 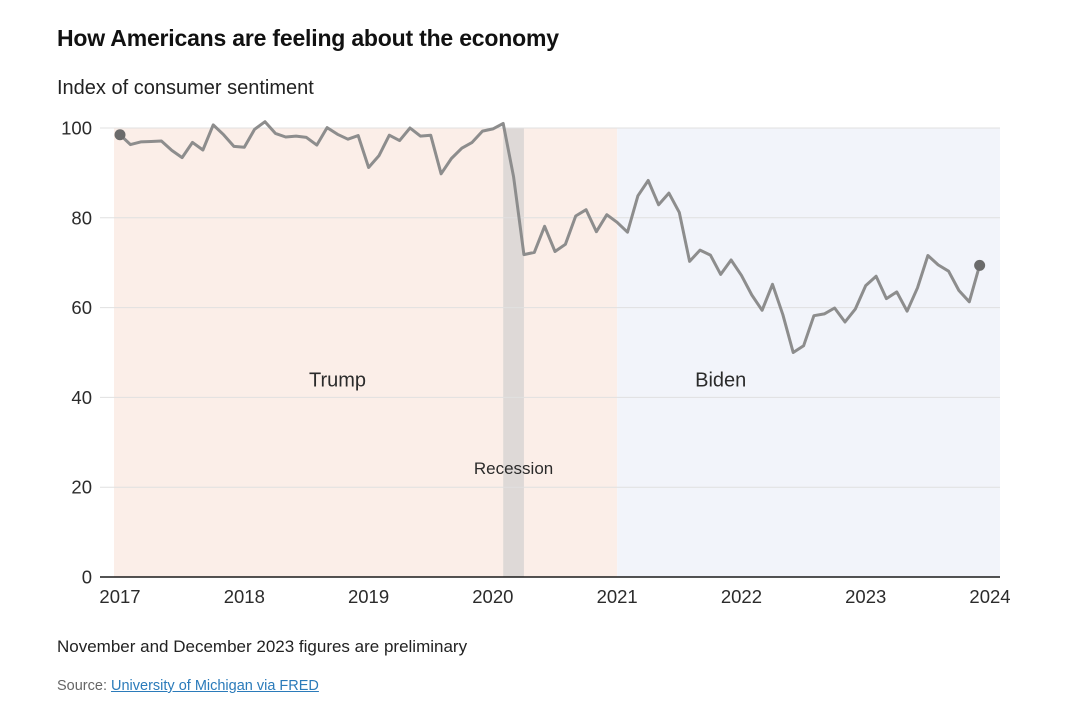 What do you see at coordinates (76, 128) in the screenshot?
I see `y-tick-label-100: 100` at bounding box center [76, 128].